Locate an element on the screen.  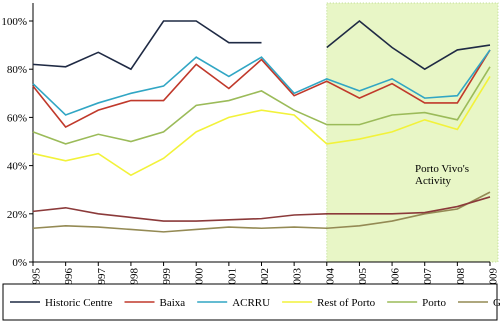
y-tick-label: 20% is located at coordinates (17, 215).